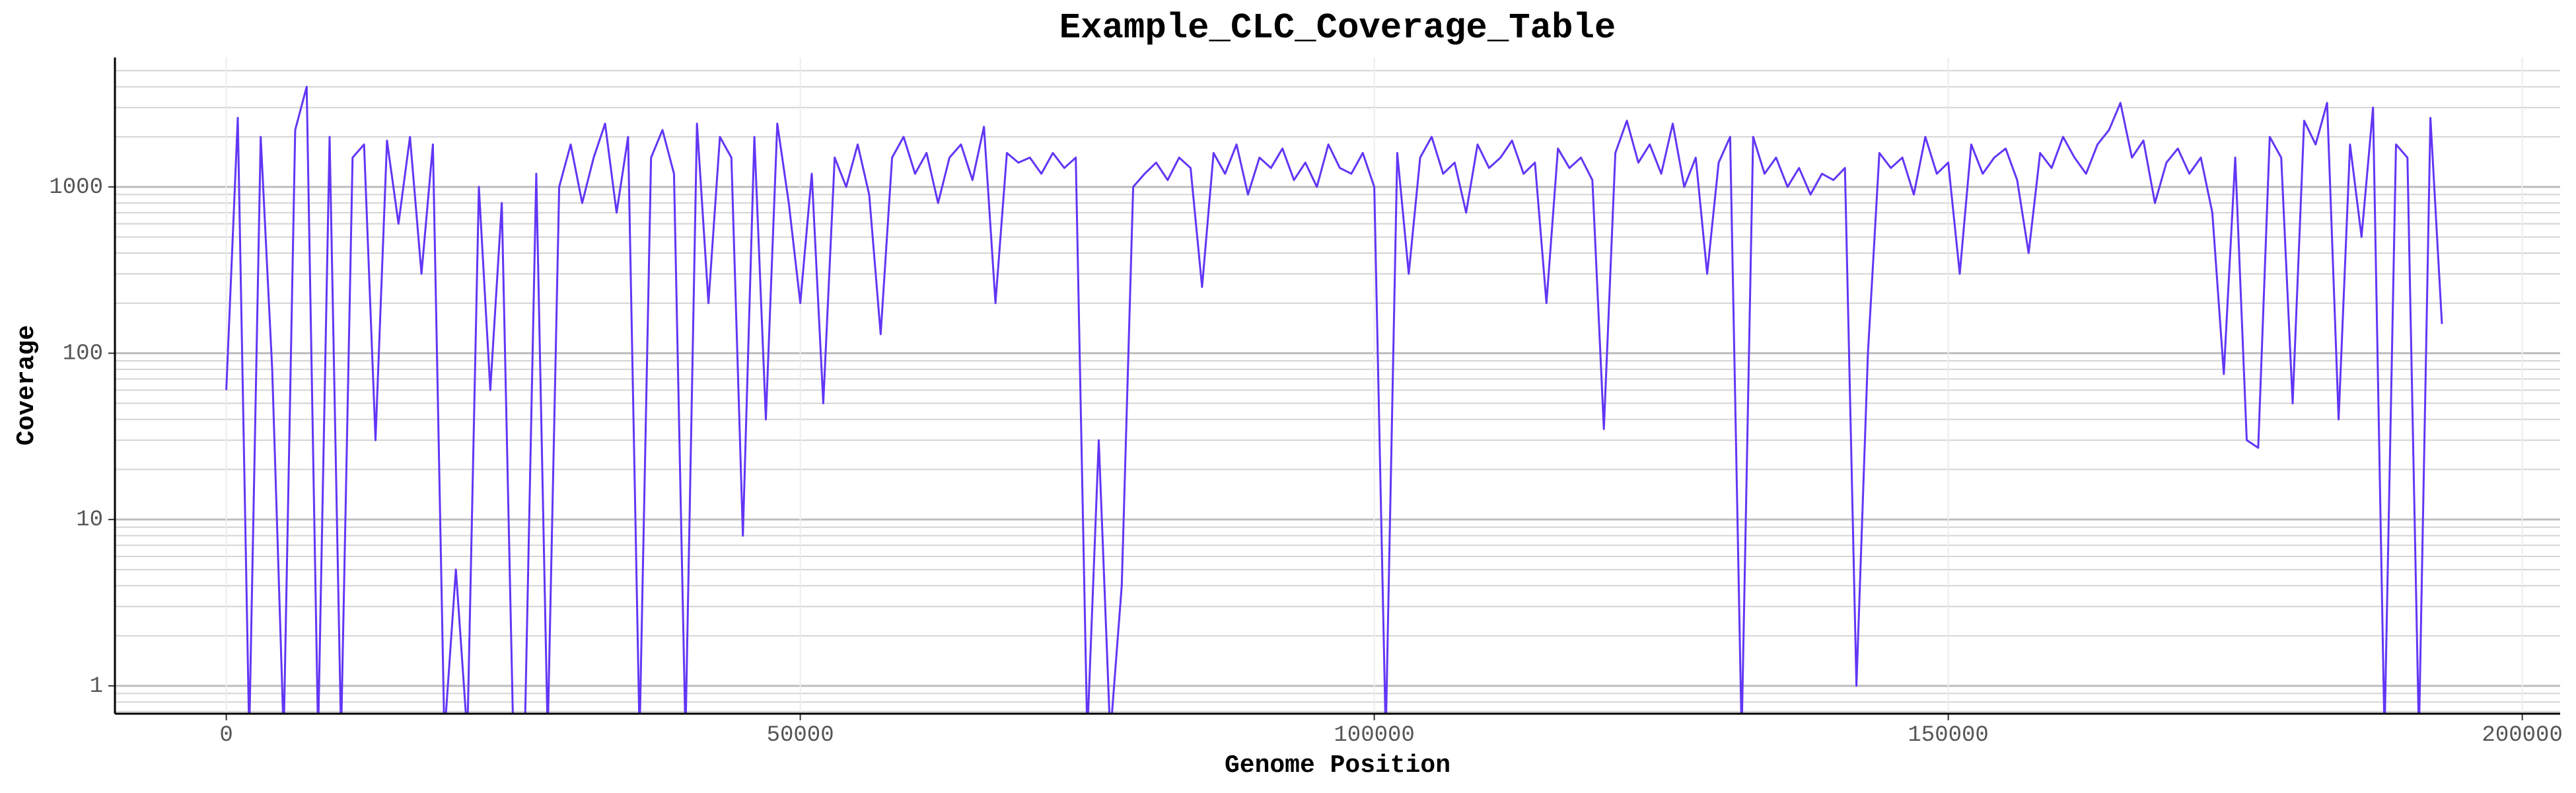 The height and width of the screenshot is (793, 2576). Describe the element at coordinates (76, 187) in the screenshot. I see `y-tick-label: 1000` at that location.